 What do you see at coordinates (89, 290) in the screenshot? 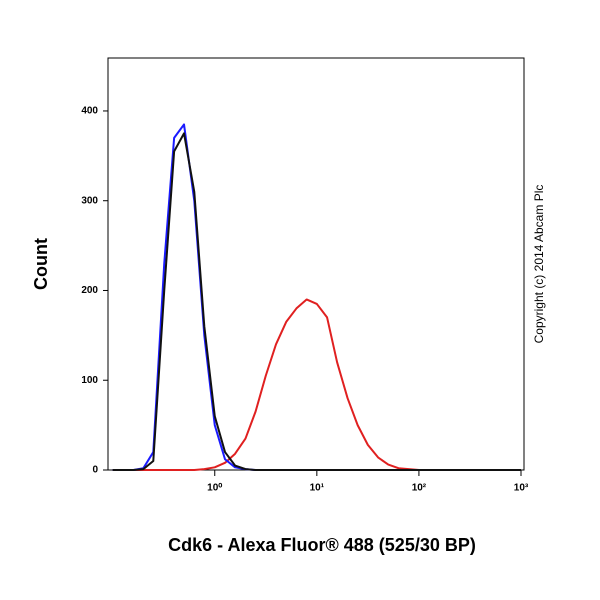
I see `y-tick-label: 200` at bounding box center [89, 290].